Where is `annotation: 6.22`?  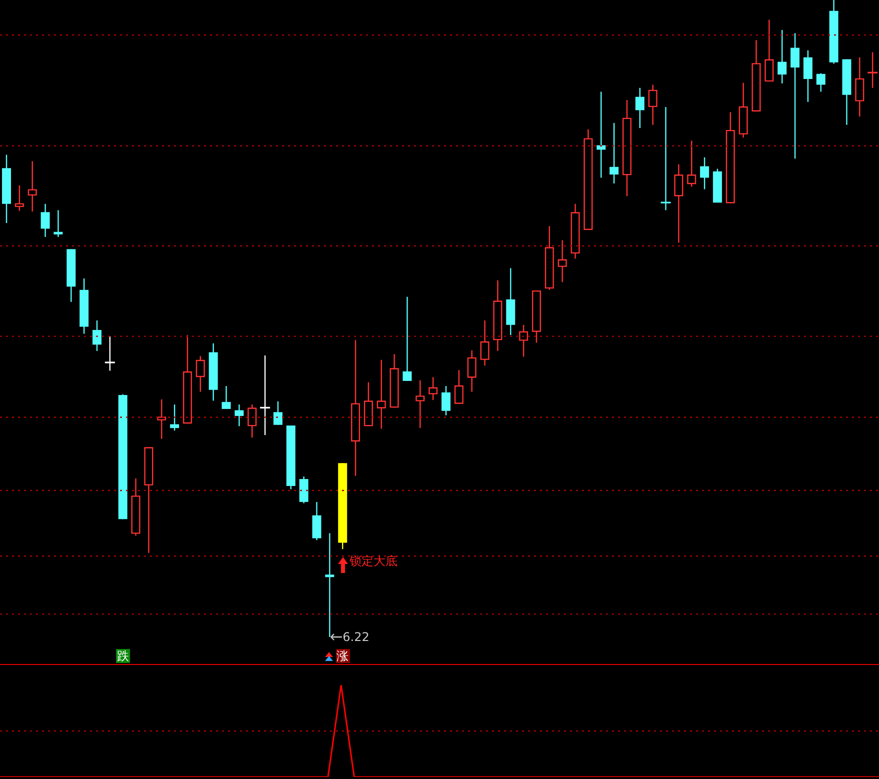 annotation: 6.22 is located at coordinates (356, 637).